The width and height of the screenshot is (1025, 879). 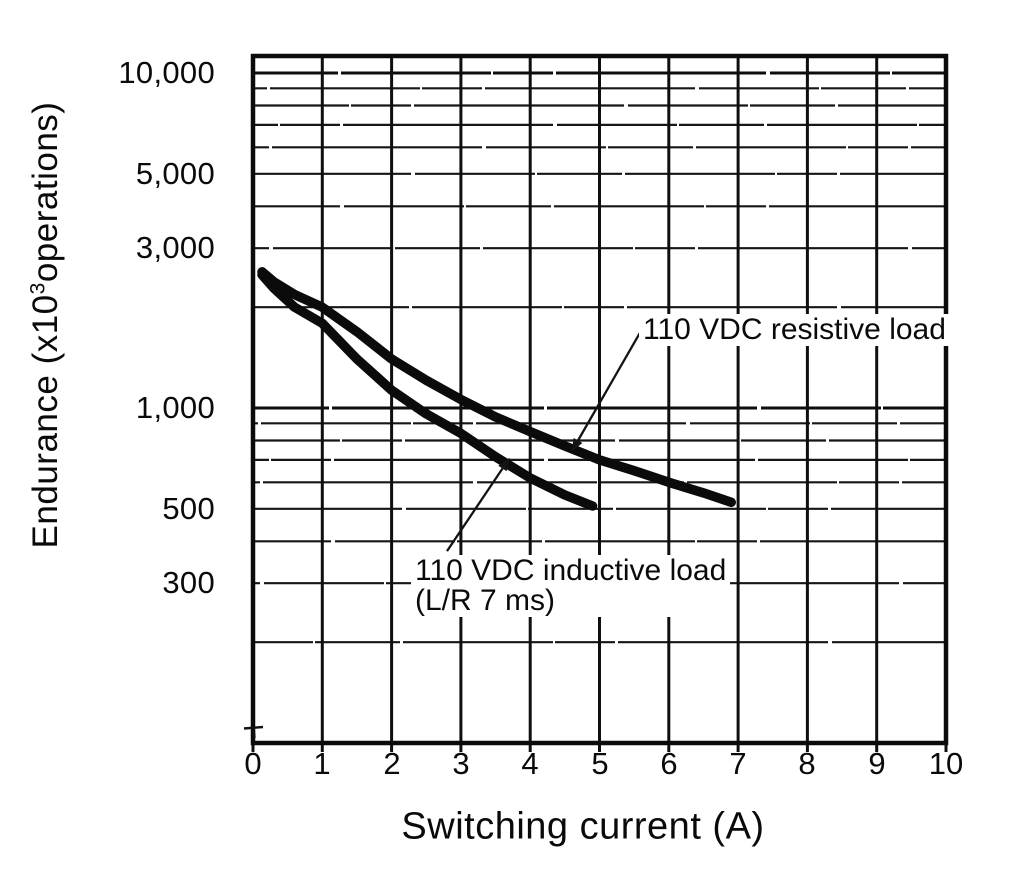 I want to click on curve-resistive-load, so click(x=496, y=387).